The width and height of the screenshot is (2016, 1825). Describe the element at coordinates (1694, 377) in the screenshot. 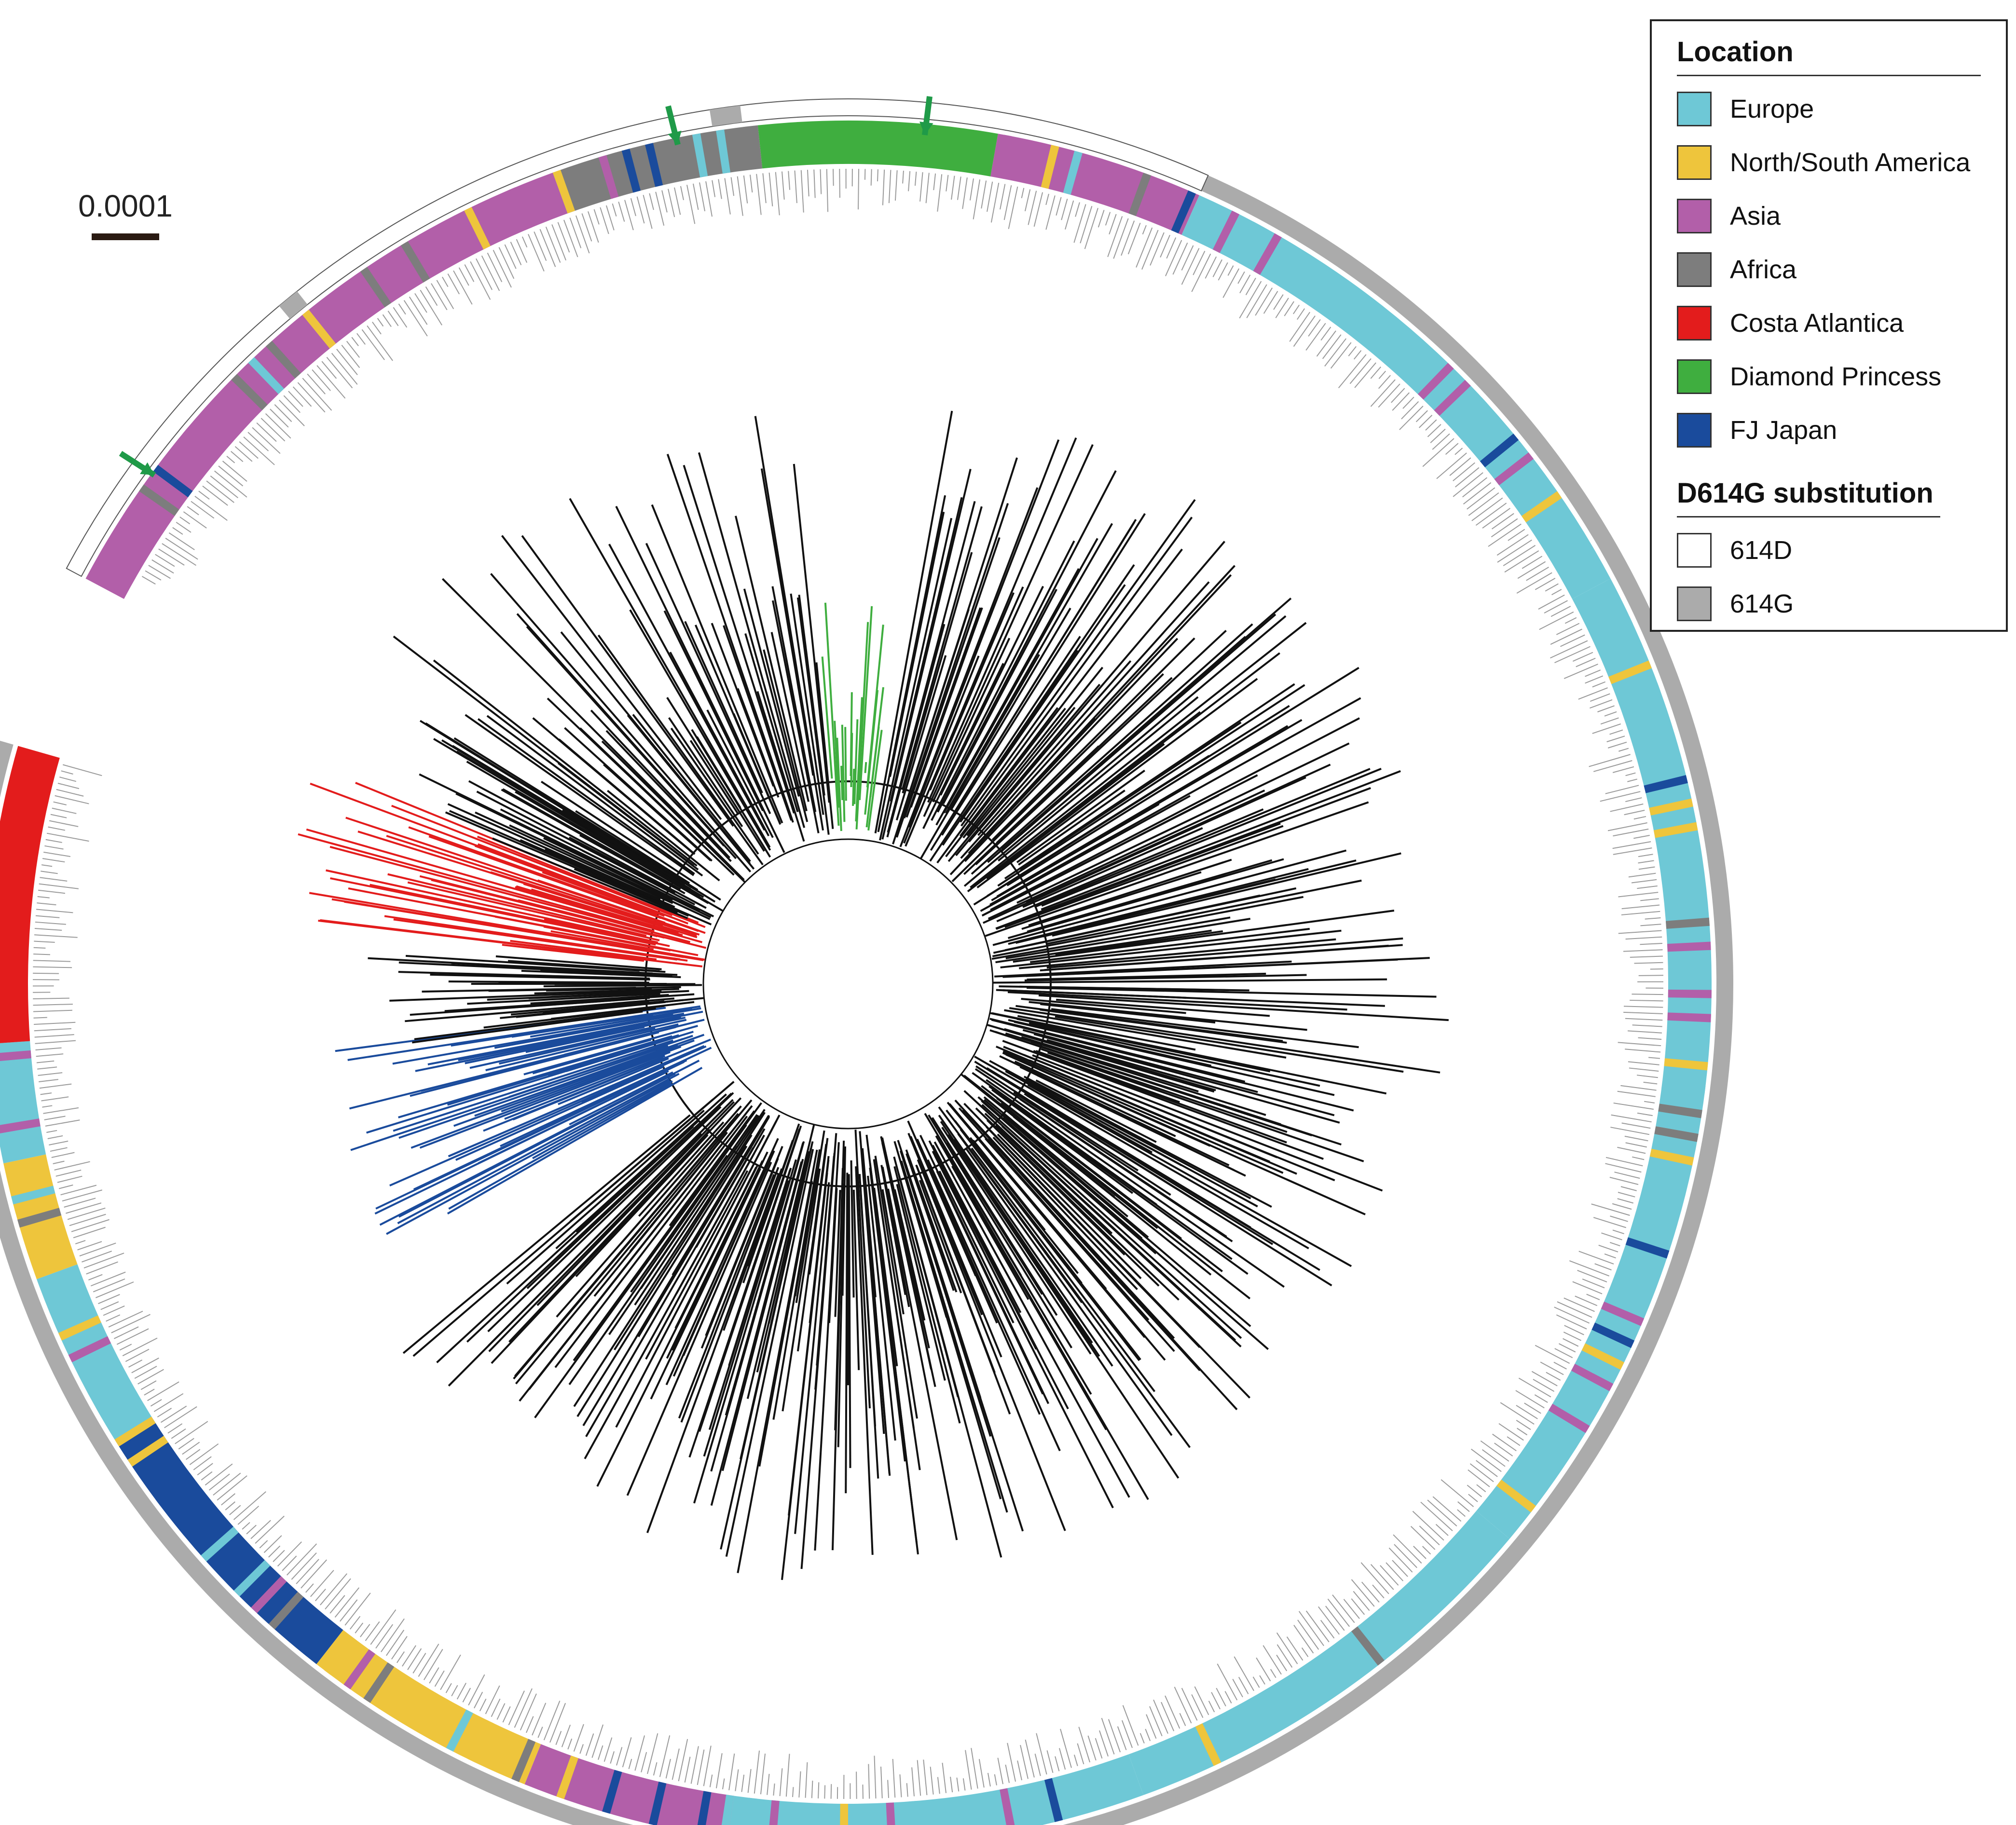

I see `swatch-diamond` at that location.